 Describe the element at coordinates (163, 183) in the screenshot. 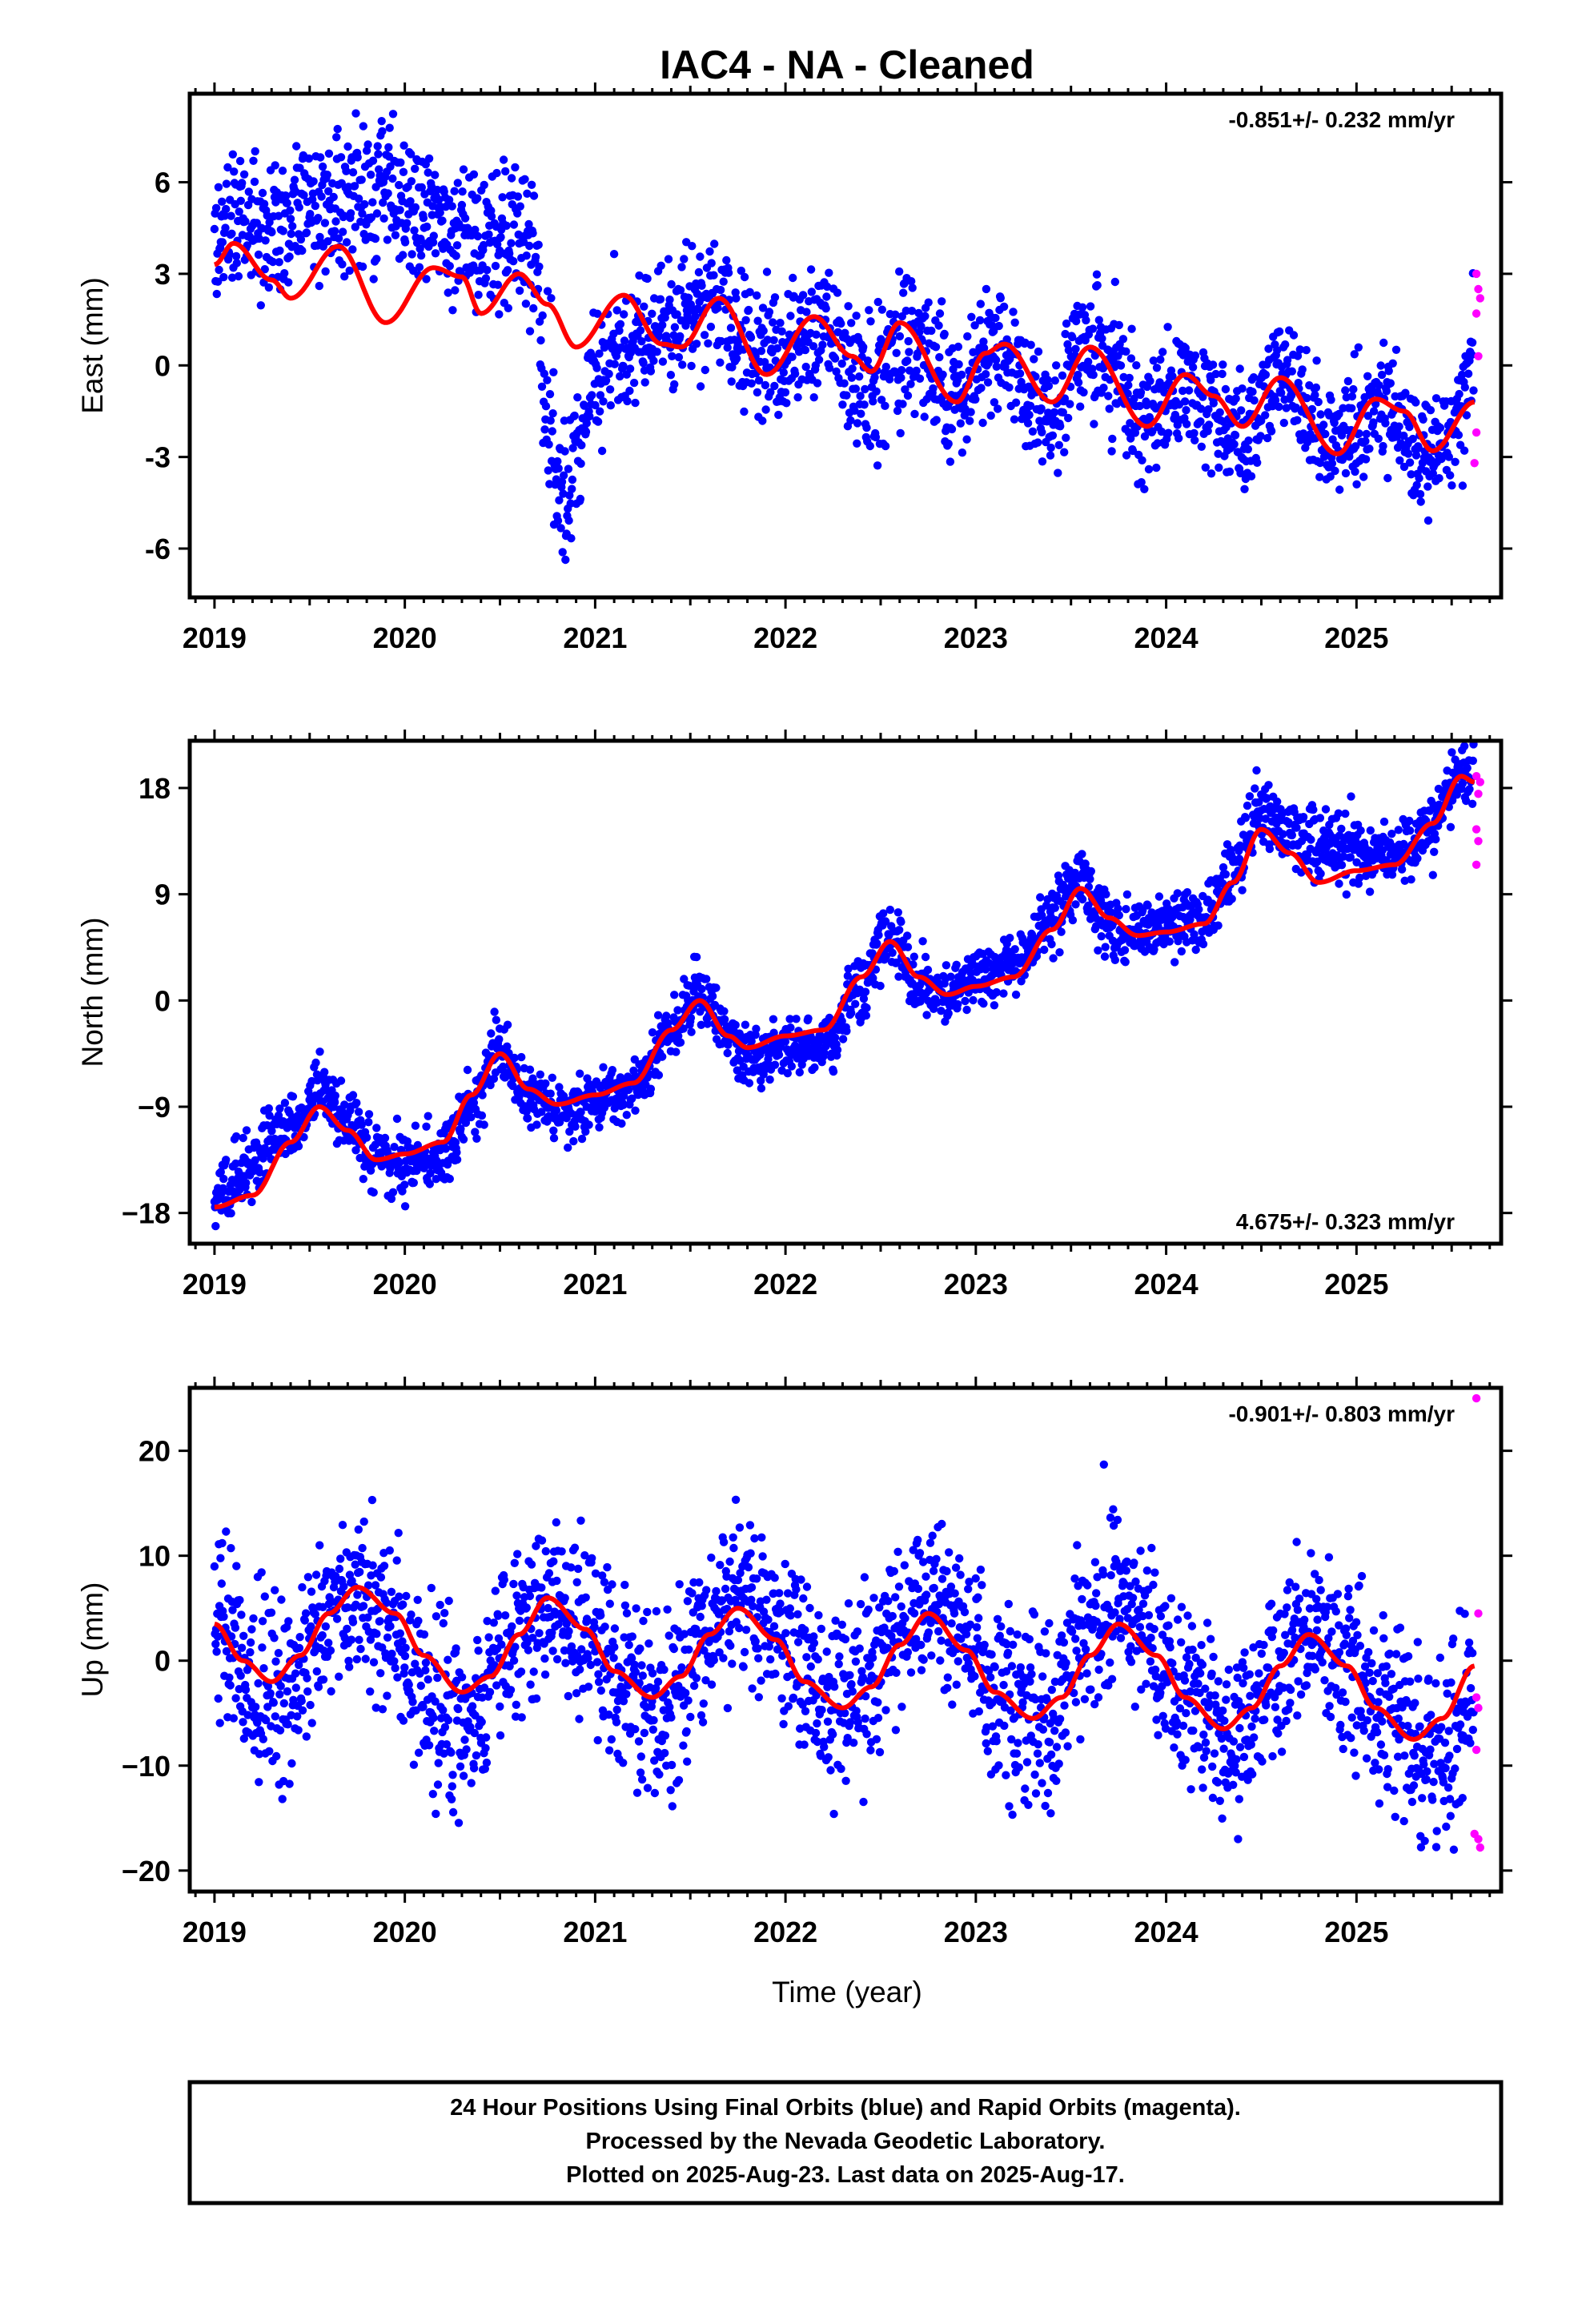

I see `y-tick-label: 6` at that location.